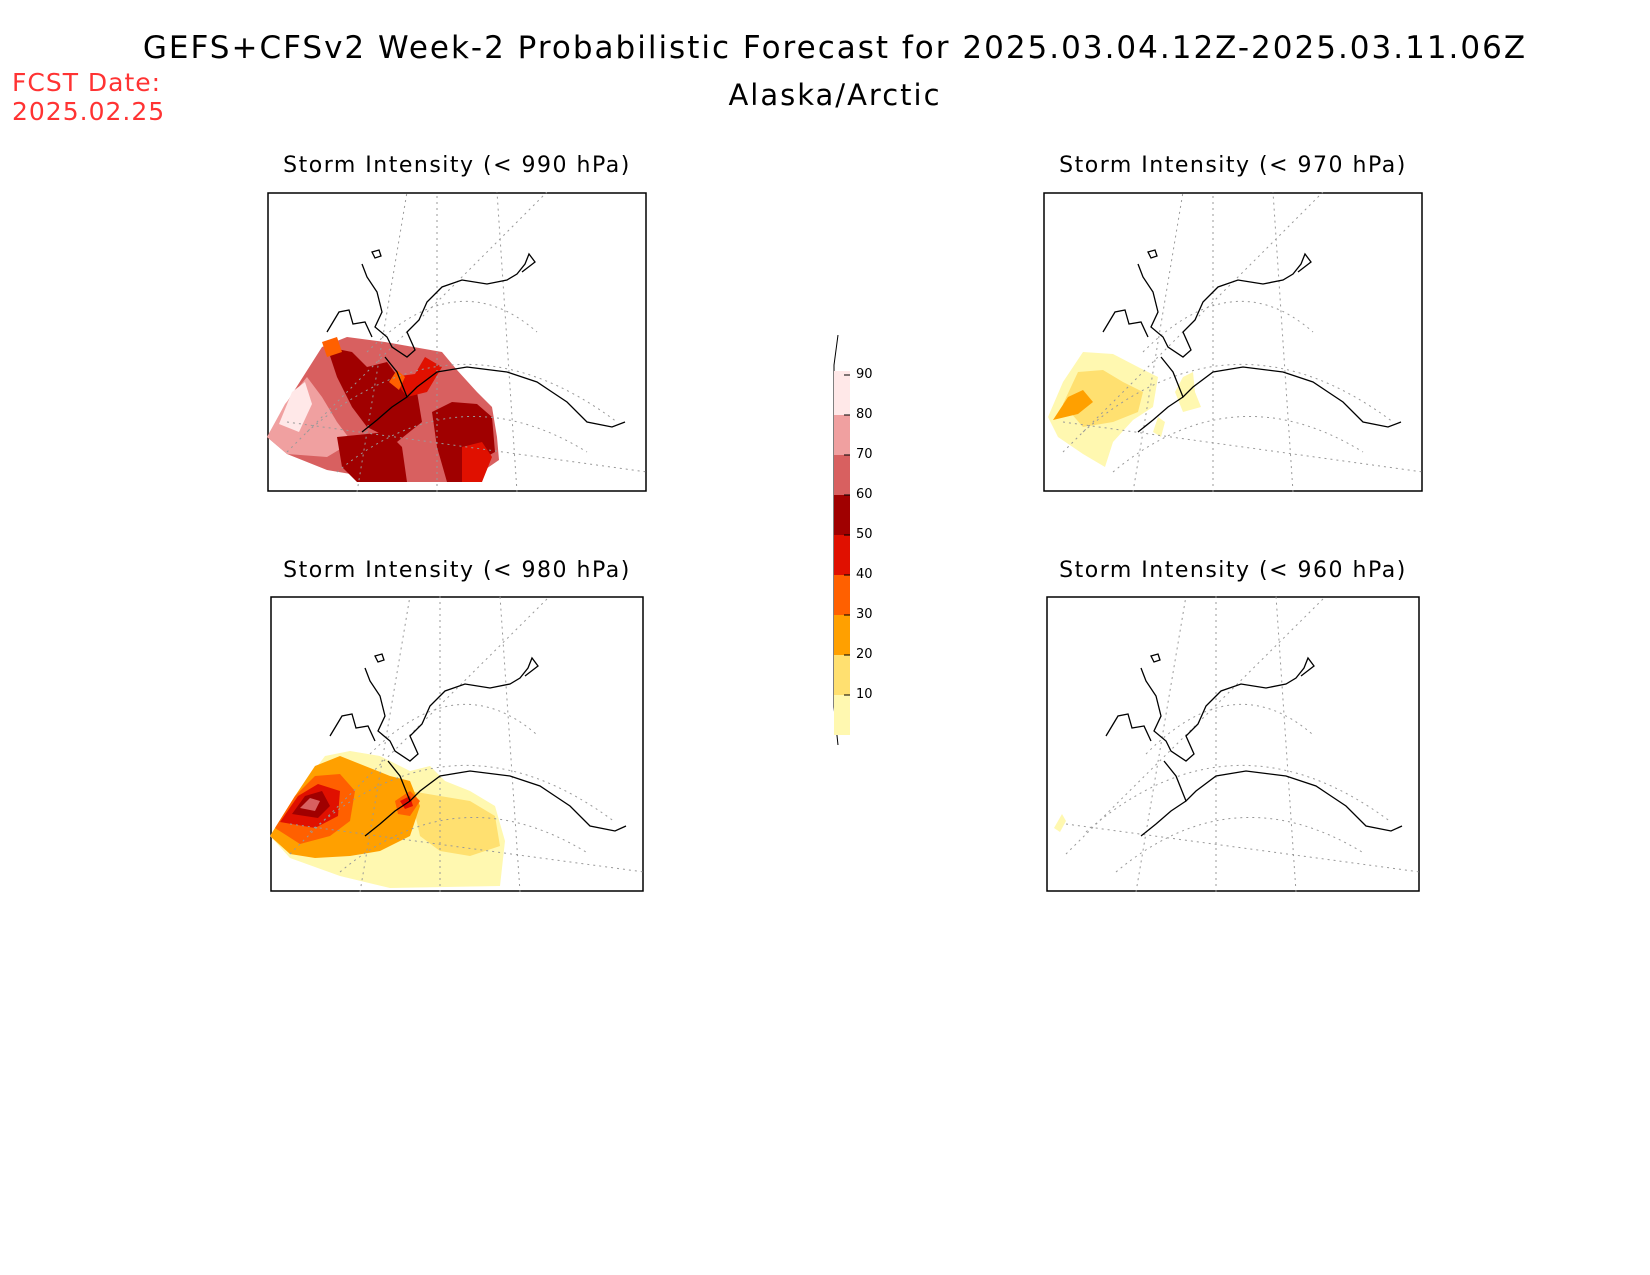 This screenshot has width=1650, height=1275. Describe the element at coordinates (864, 534) in the screenshot. I see `legend-label-50: 50` at that location.